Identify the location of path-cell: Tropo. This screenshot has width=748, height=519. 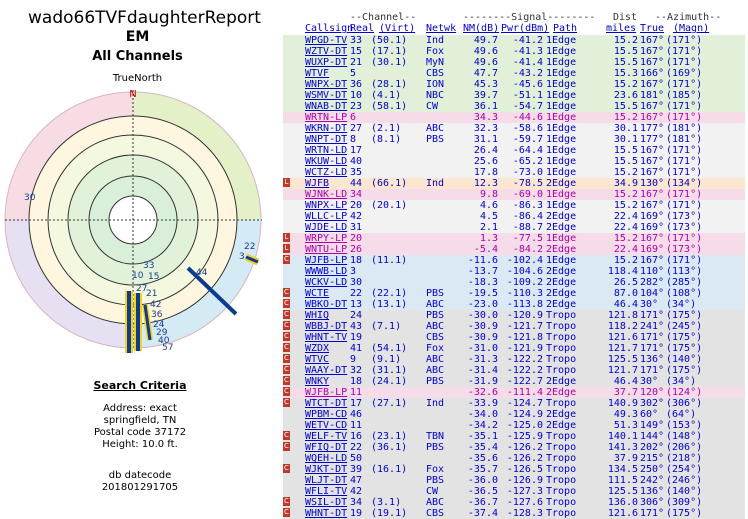
(561, 458).